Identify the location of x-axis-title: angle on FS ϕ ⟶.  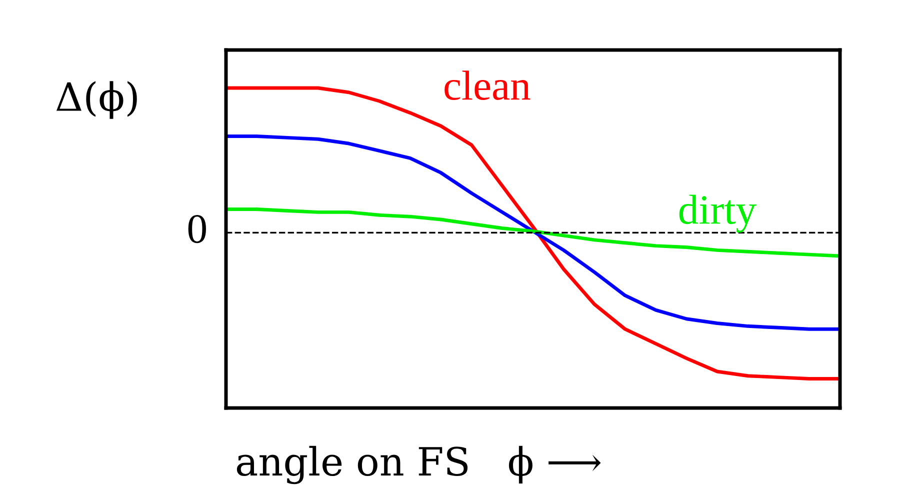
(418, 465).